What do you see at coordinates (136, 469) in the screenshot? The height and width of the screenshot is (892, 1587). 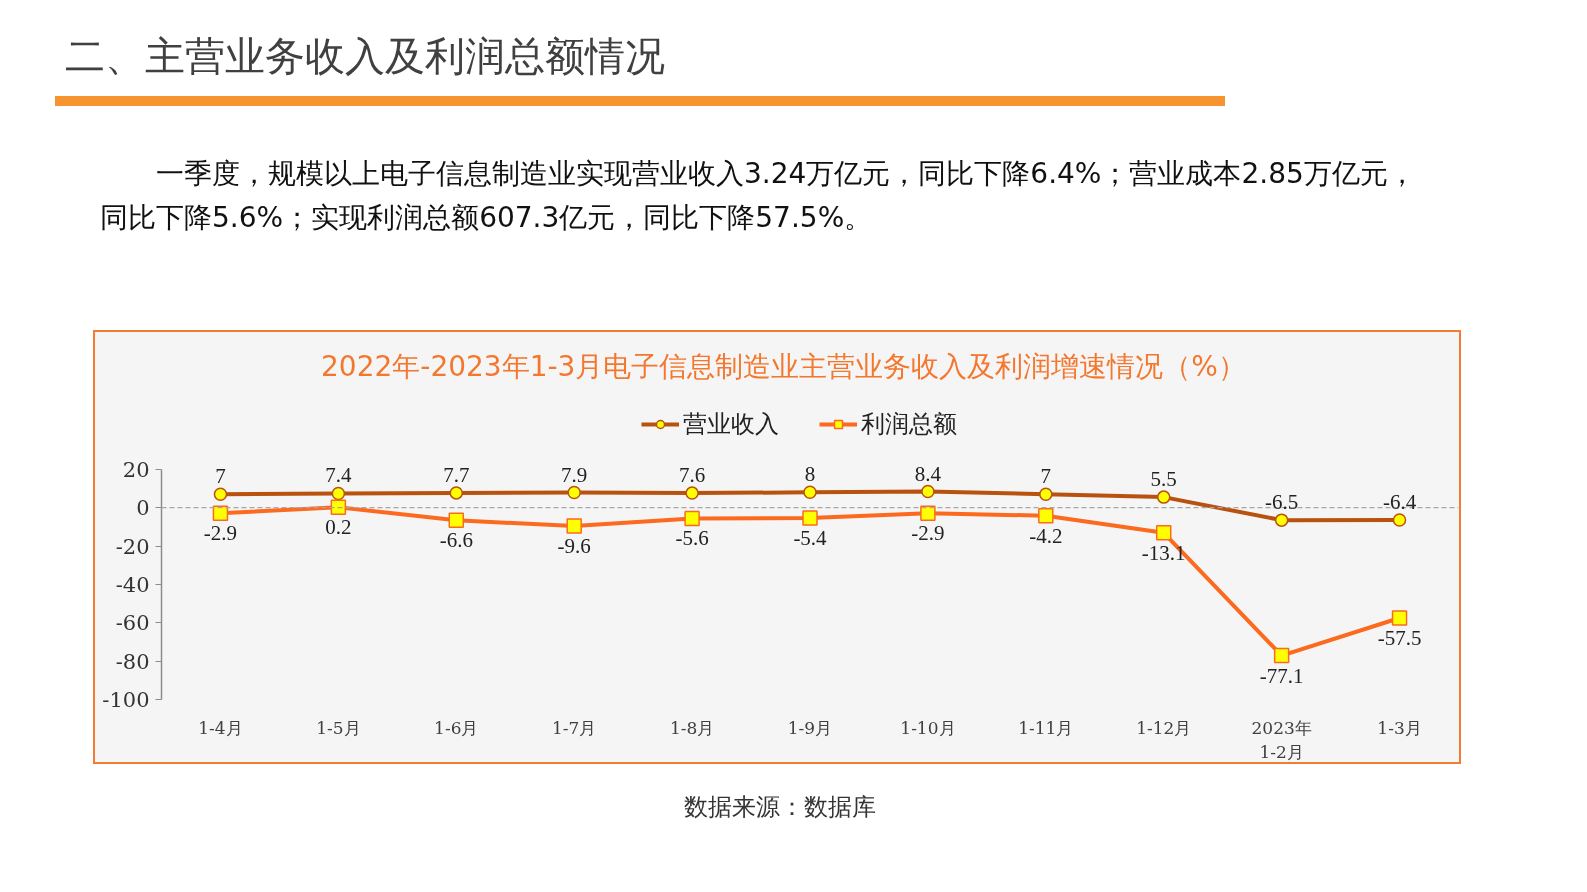 I see `y-tick-label: 20` at bounding box center [136, 469].